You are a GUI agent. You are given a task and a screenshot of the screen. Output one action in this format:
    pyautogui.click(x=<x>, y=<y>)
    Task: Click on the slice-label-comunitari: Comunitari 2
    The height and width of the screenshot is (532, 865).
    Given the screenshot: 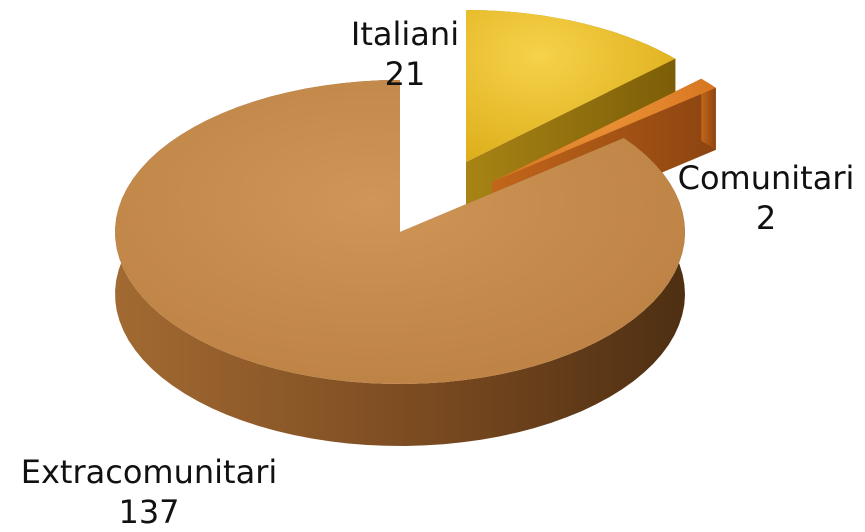 What is the action you would take?
    pyautogui.click(x=766, y=198)
    